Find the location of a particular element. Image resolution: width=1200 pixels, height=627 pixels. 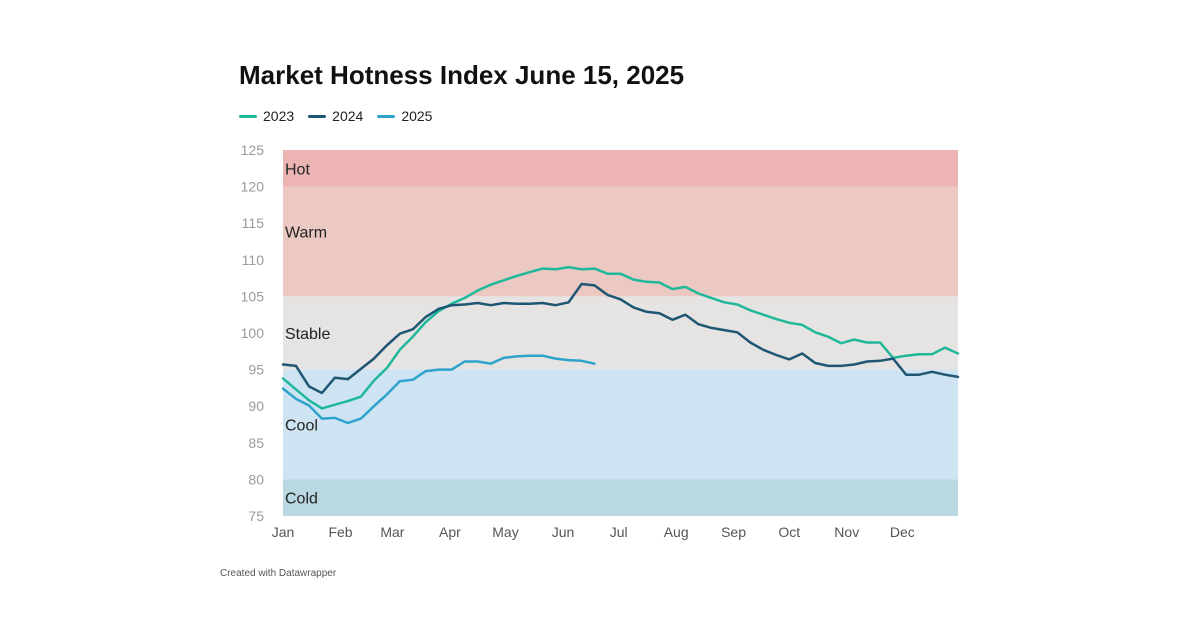

x-tick-label: Jun is located at coordinates (563, 532).